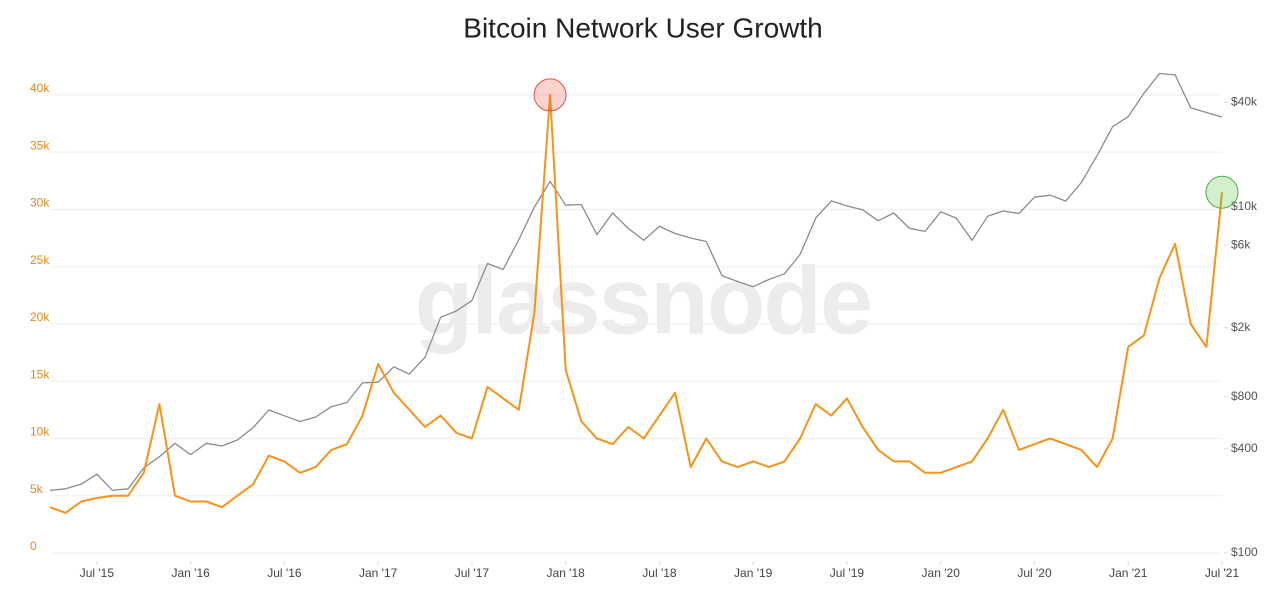 The height and width of the screenshot is (598, 1280). I want to click on x-tick-label: Jul '19, so click(847, 573).